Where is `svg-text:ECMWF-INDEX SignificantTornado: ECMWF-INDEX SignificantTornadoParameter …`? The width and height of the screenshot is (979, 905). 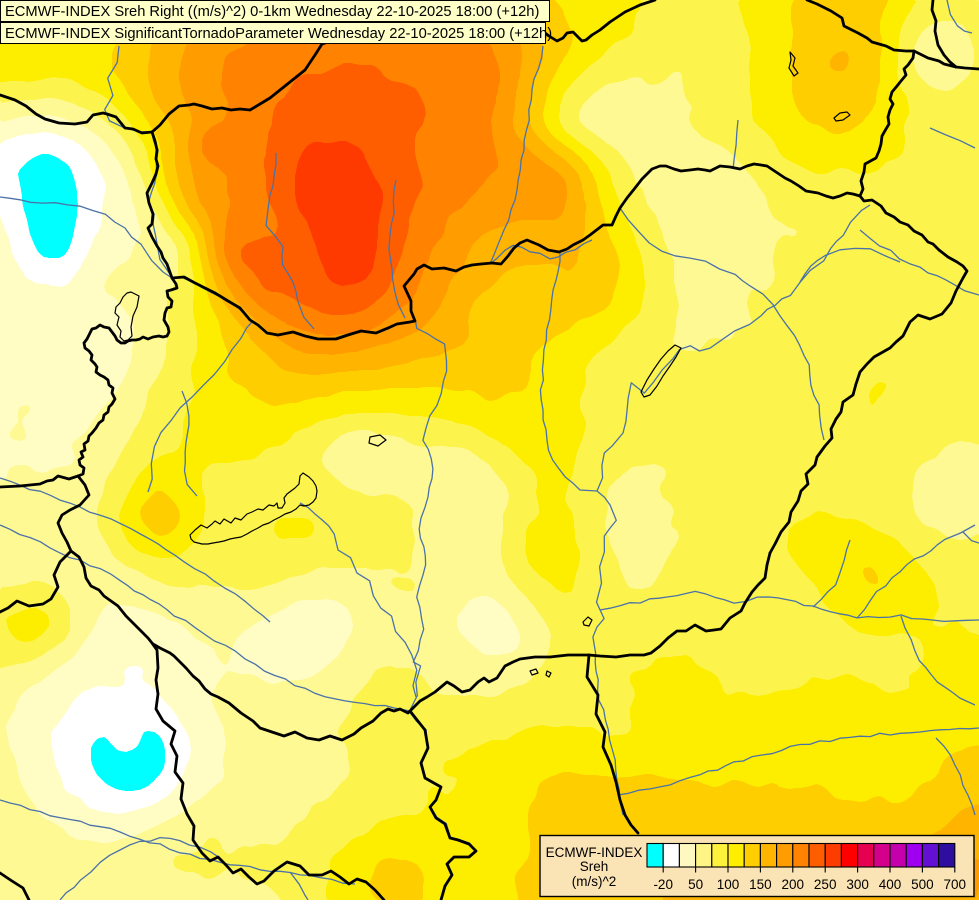 svg-text:ECMWF-INDEX SignificantTornado: ECMWF-INDEX SignificantTornadoParameter … is located at coordinates (278, 34).